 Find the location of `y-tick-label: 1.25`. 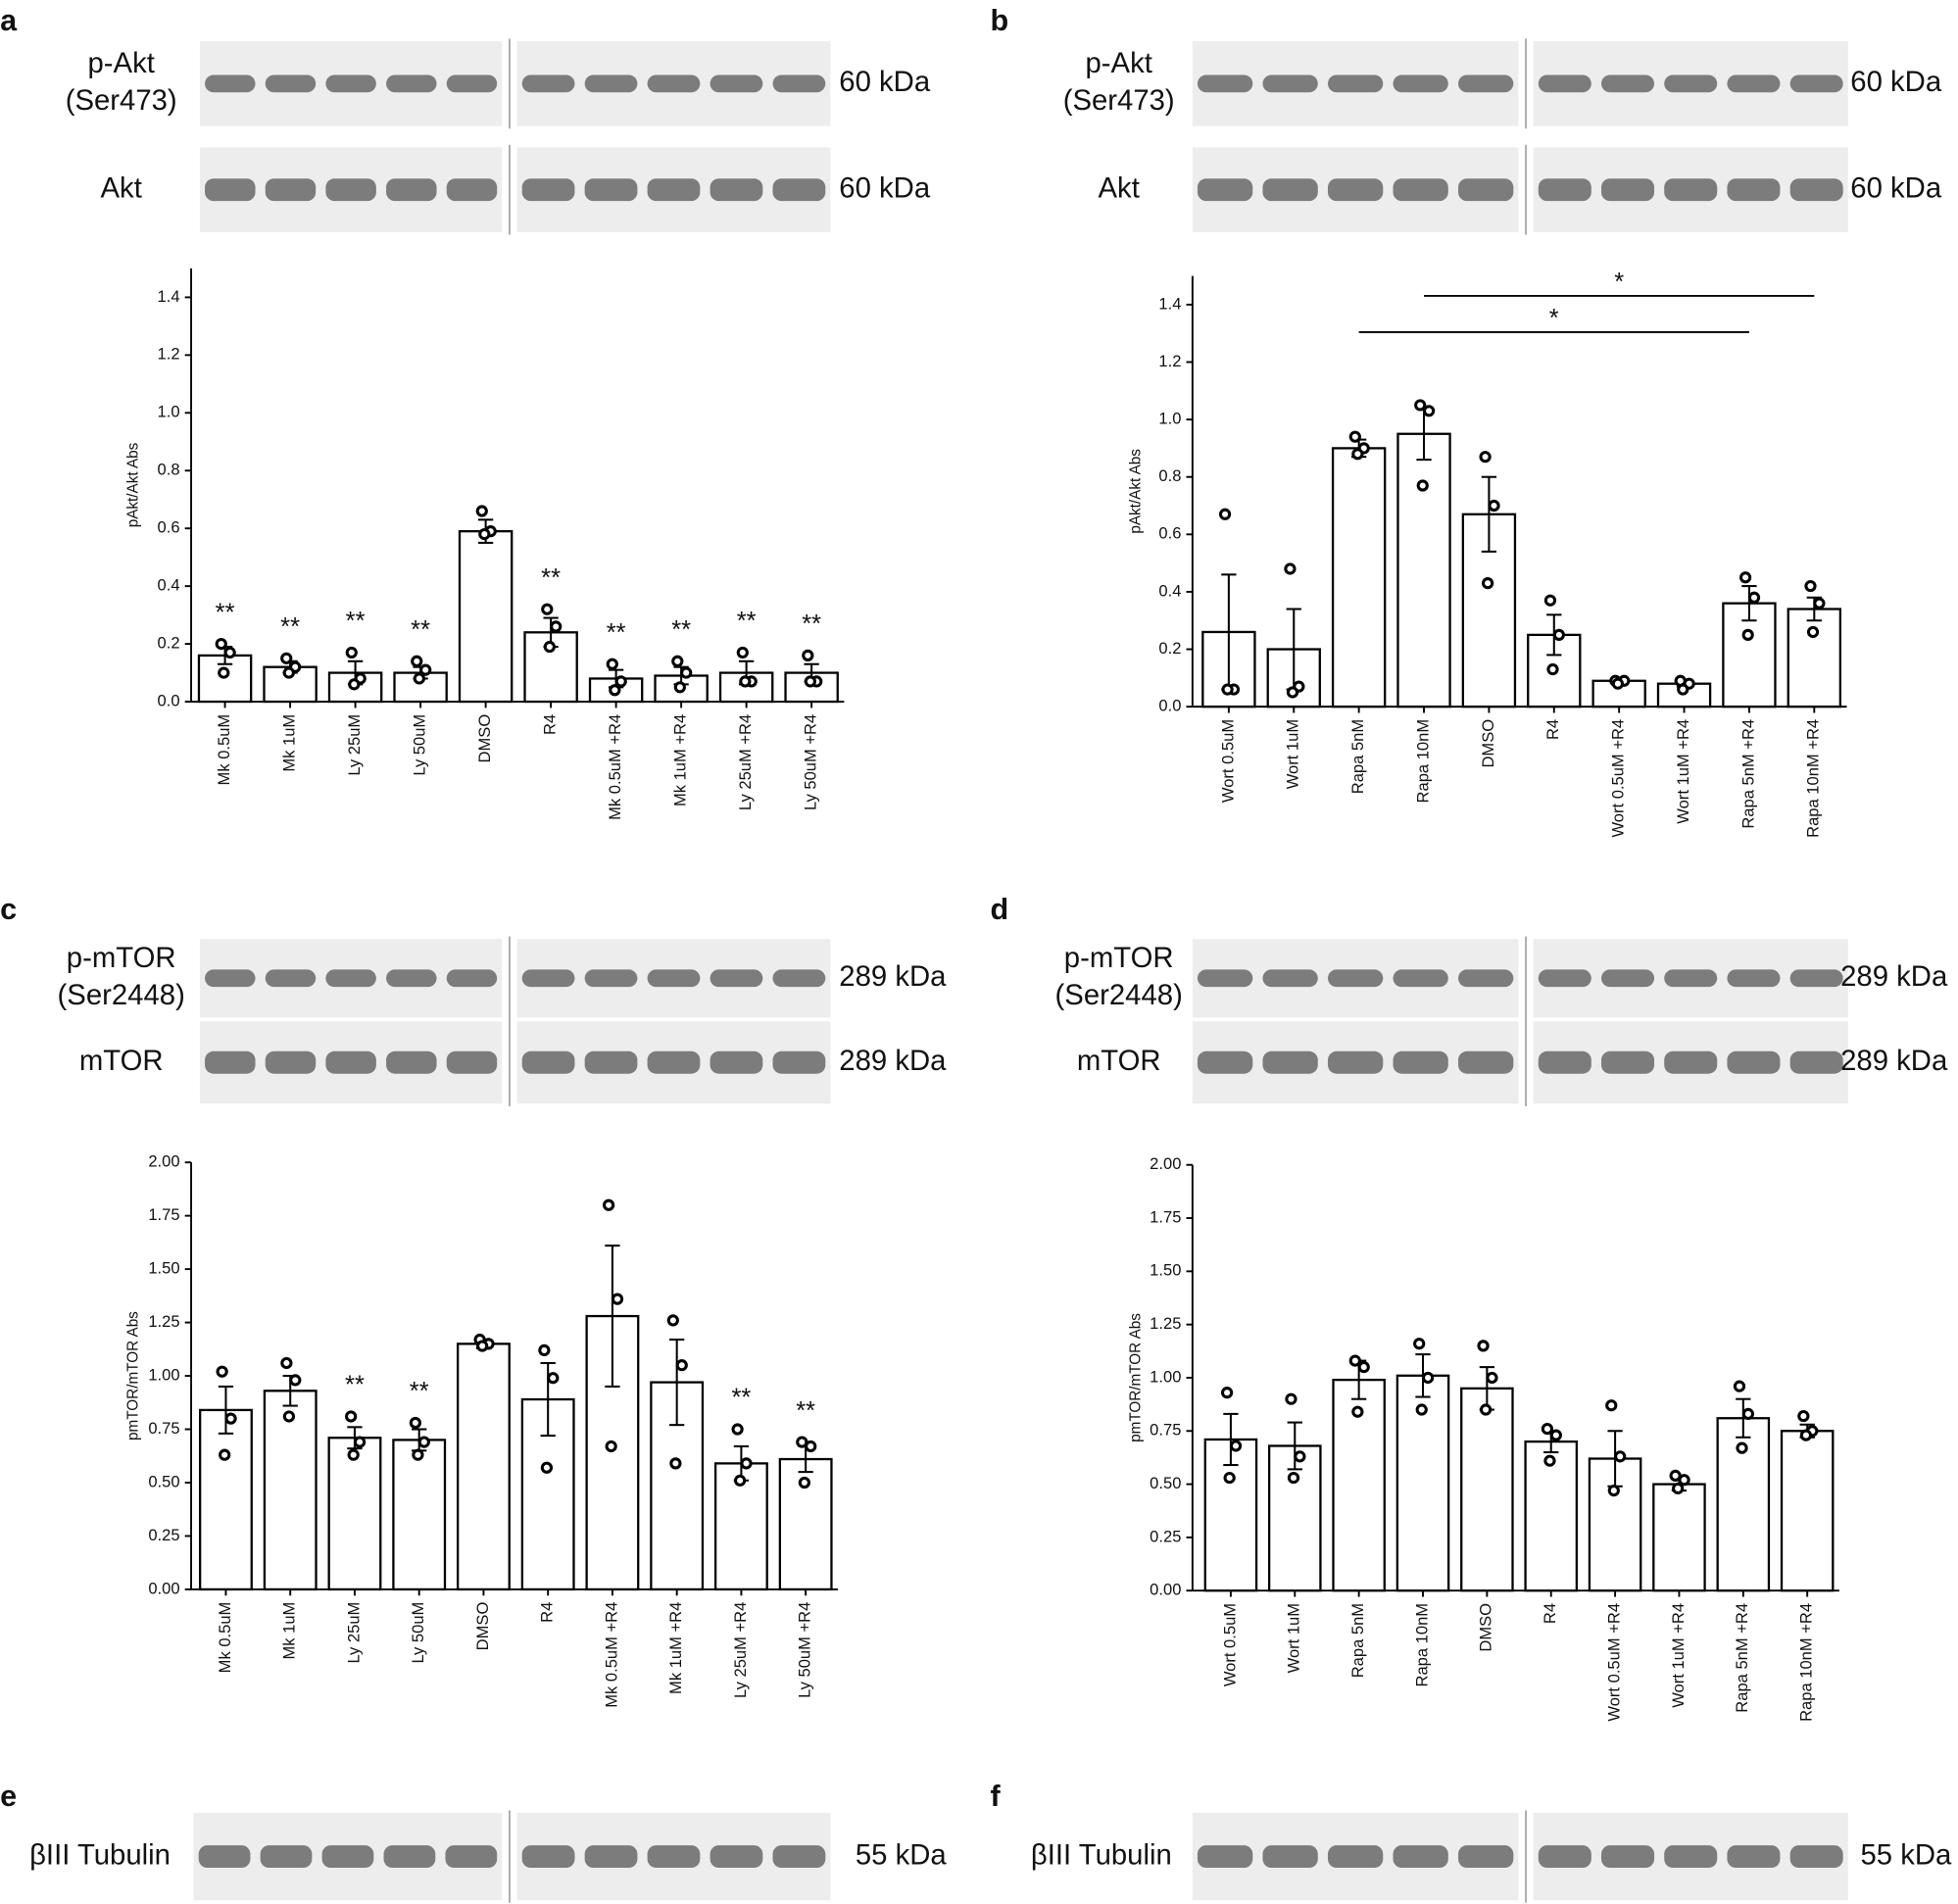

y-tick-label: 1.25 is located at coordinates (1165, 1323).